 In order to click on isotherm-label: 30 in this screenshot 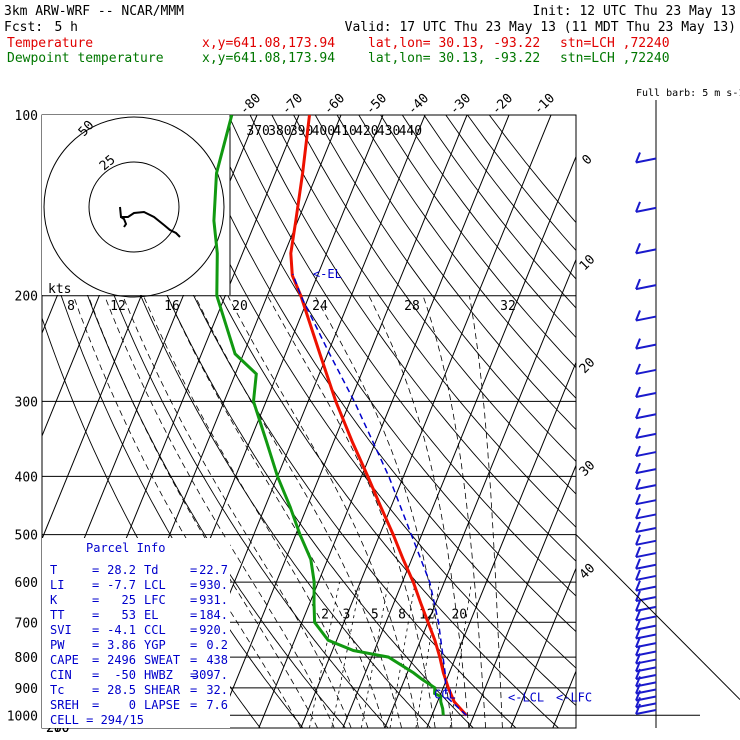, I will do `click(588, 469)`.